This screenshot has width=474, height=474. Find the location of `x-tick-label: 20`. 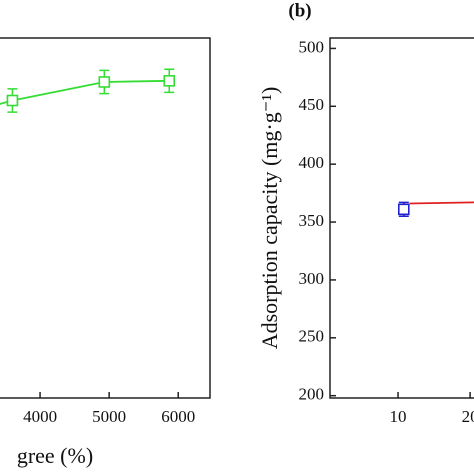

x-tick-label: 20 is located at coordinates (468, 416).